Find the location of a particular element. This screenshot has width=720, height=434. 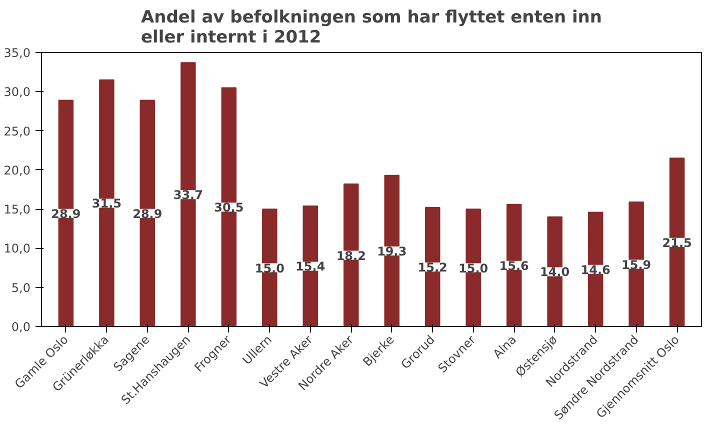

data-label: 18,2 is located at coordinates (351, 255).